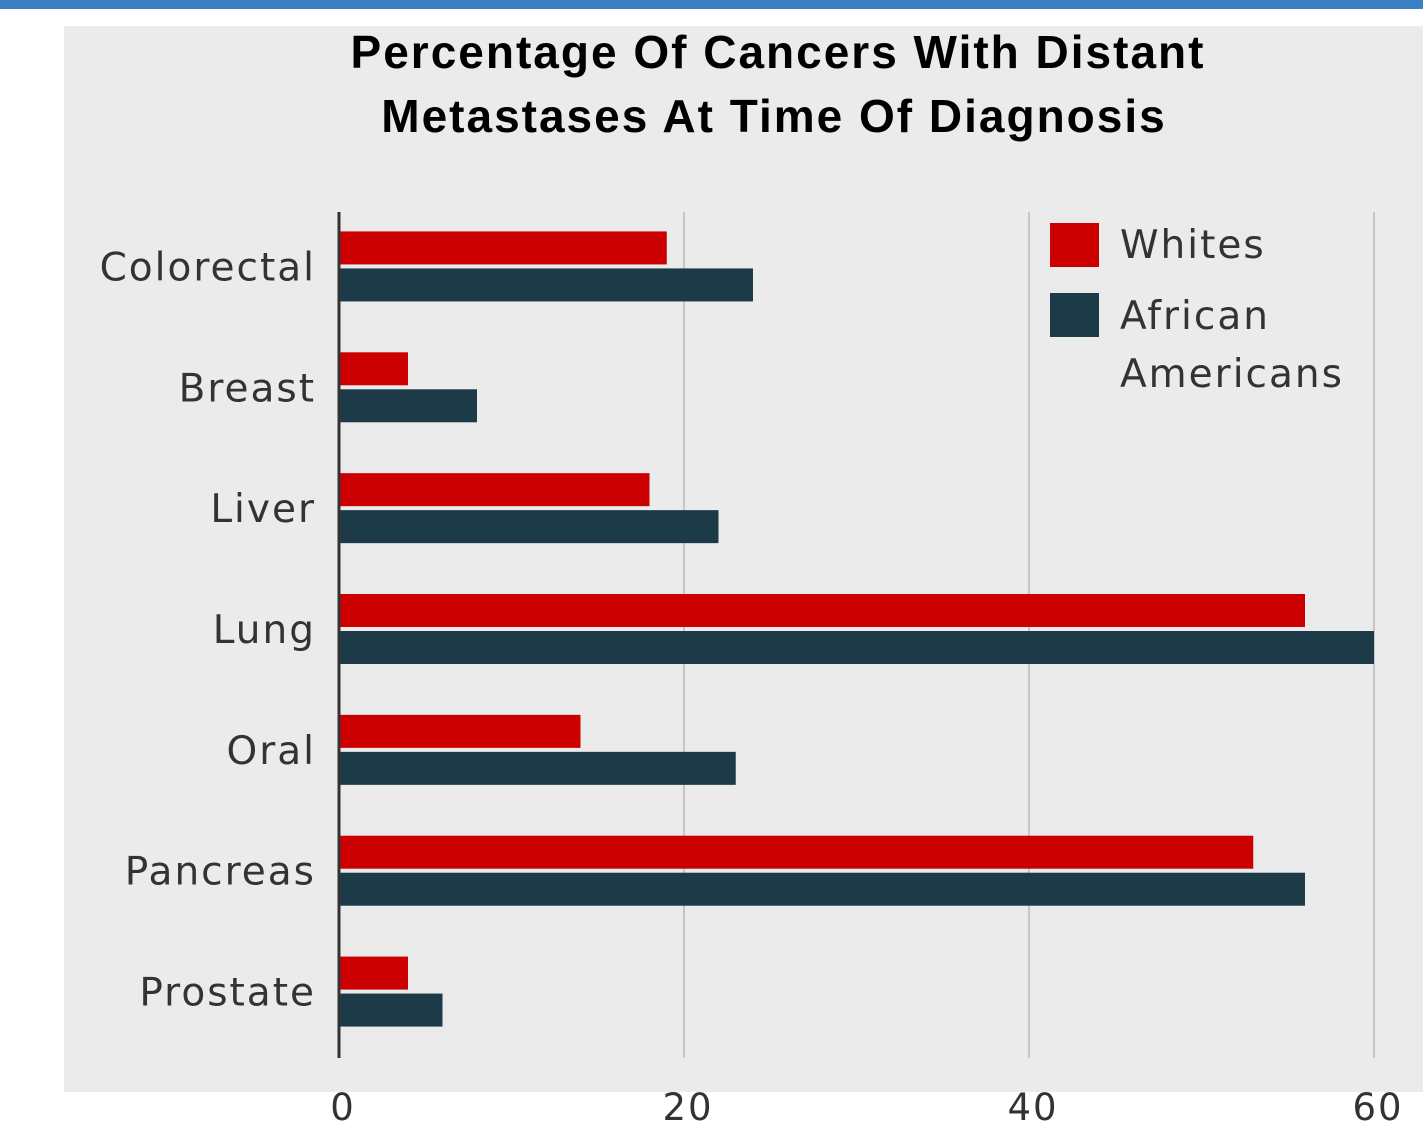 Image resolution: width=1423 pixels, height=1121 pixels. I want to click on chart-title-line-2: Metastases At Time Of Diagnosis, so click(773, 116).